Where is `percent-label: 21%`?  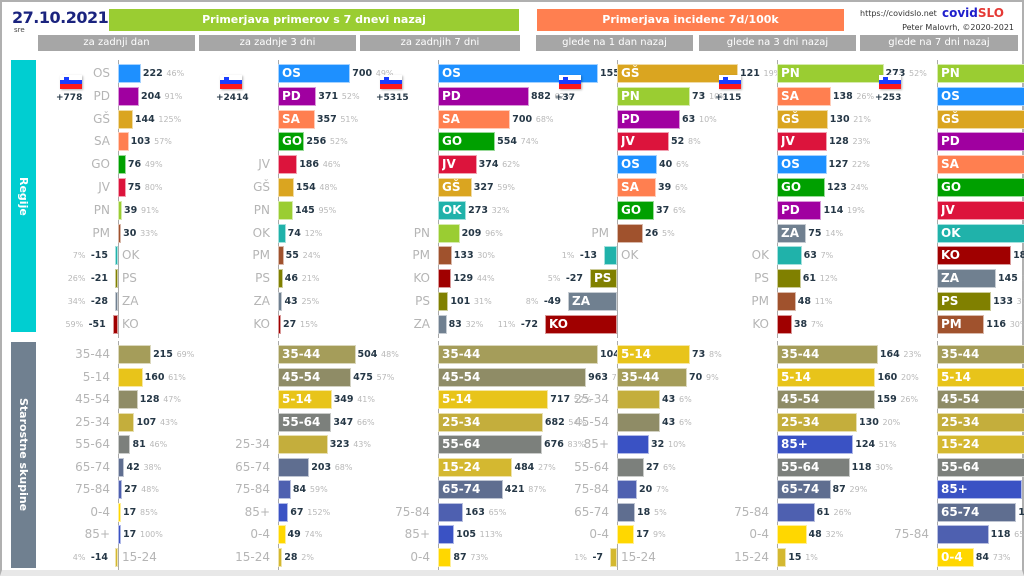
percent-label: 21% is located at coordinates (862, 119).